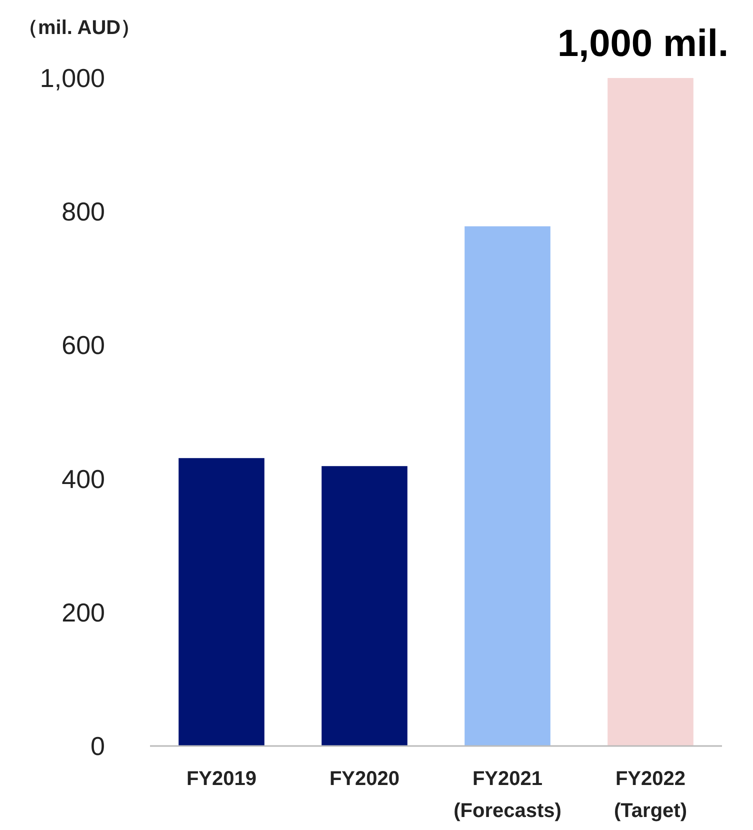 This screenshot has width=753, height=830. I want to click on y-tick-label: 400, so click(83, 479).